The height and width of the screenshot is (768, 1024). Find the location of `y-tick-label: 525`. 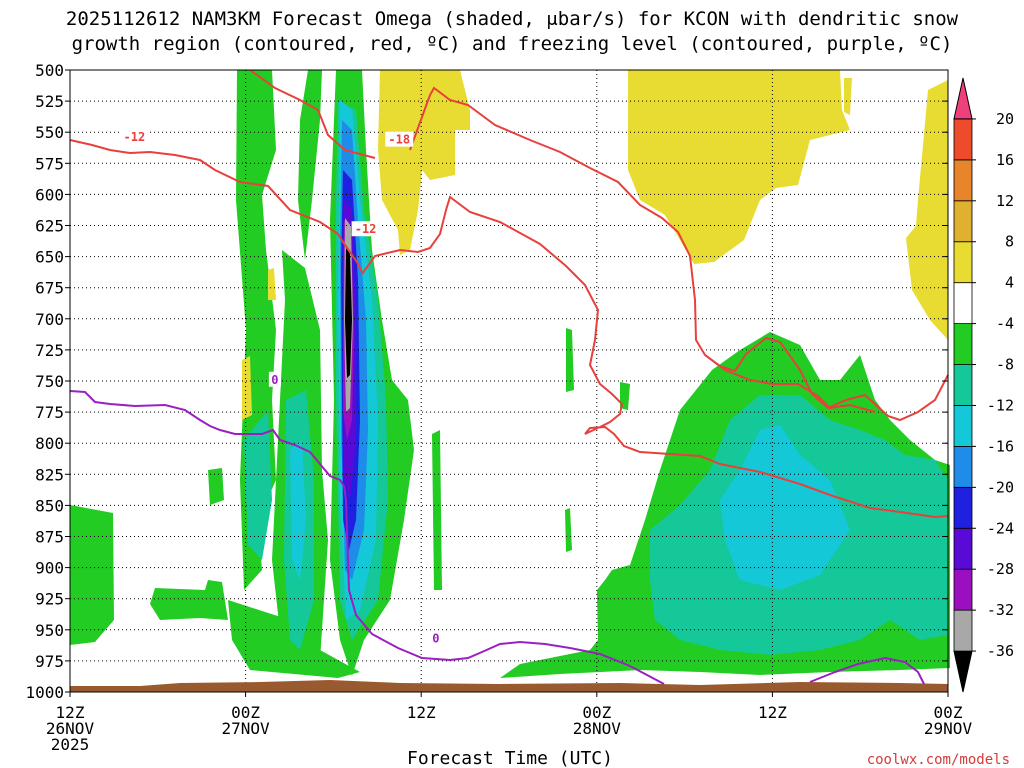

y-tick-label: 525 is located at coordinates (49, 101).